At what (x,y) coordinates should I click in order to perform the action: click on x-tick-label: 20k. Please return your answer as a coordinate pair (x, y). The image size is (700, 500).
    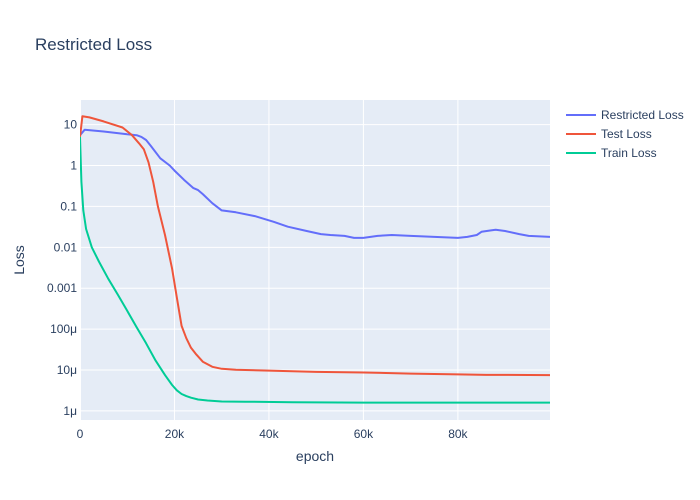
    Looking at the image, I should click on (175, 434).